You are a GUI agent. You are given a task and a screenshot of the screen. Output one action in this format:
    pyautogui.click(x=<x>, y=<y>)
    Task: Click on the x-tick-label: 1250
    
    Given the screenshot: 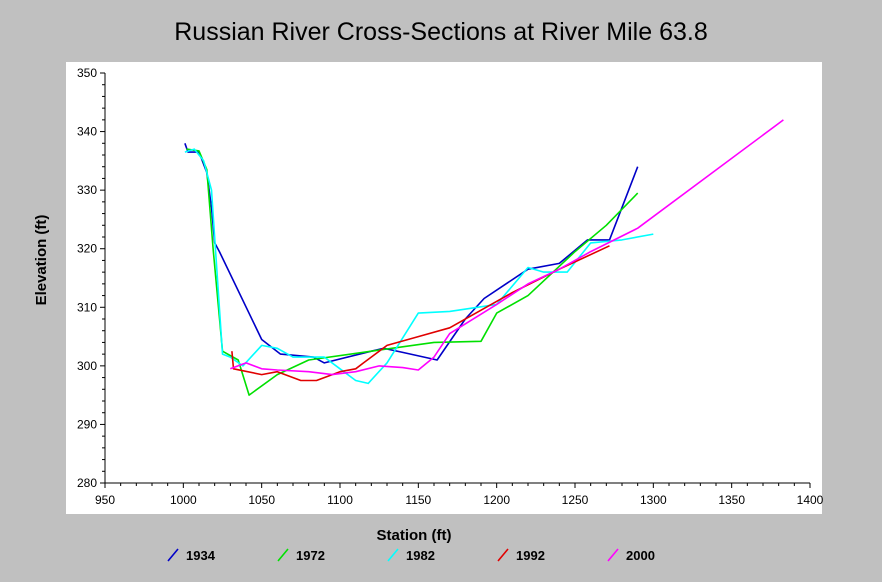 What is the action you would take?
    pyautogui.click(x=575, y=500)
    